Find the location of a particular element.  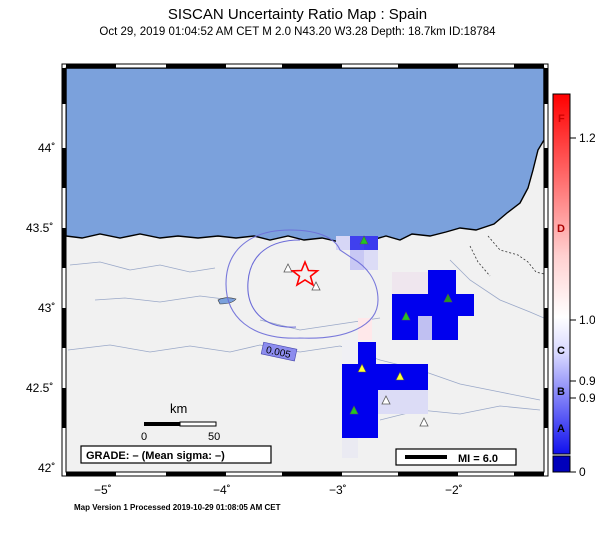

lat-tick-label: 42.5˚ is located at coordinates (39, 388).